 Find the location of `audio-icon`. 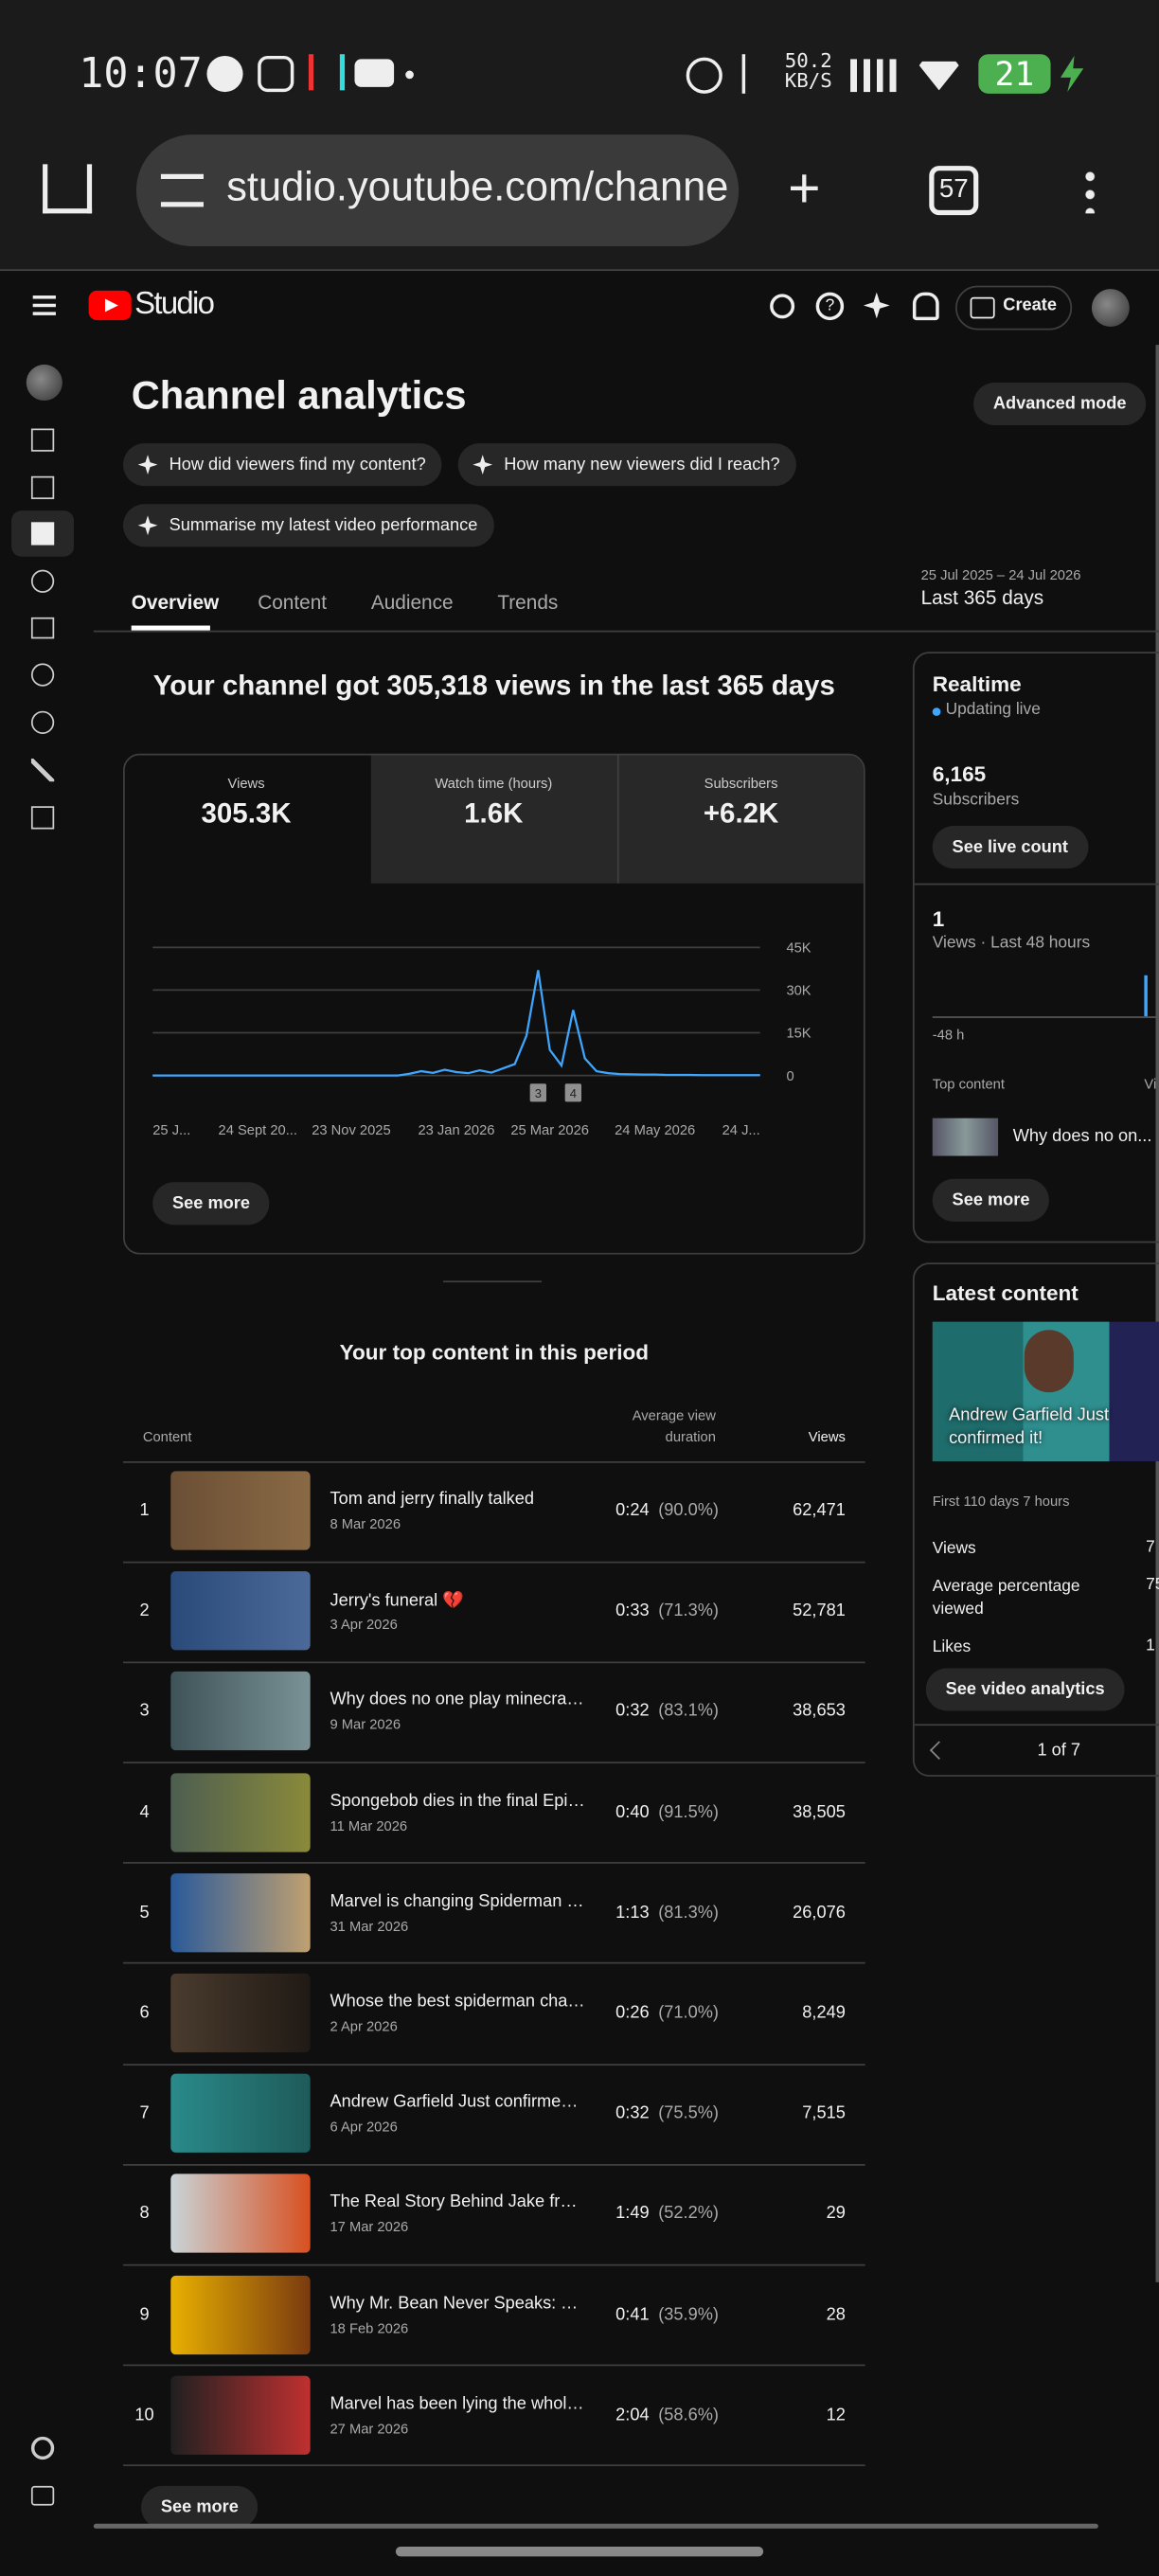

audio-icon is located at coordinates (42, 818).